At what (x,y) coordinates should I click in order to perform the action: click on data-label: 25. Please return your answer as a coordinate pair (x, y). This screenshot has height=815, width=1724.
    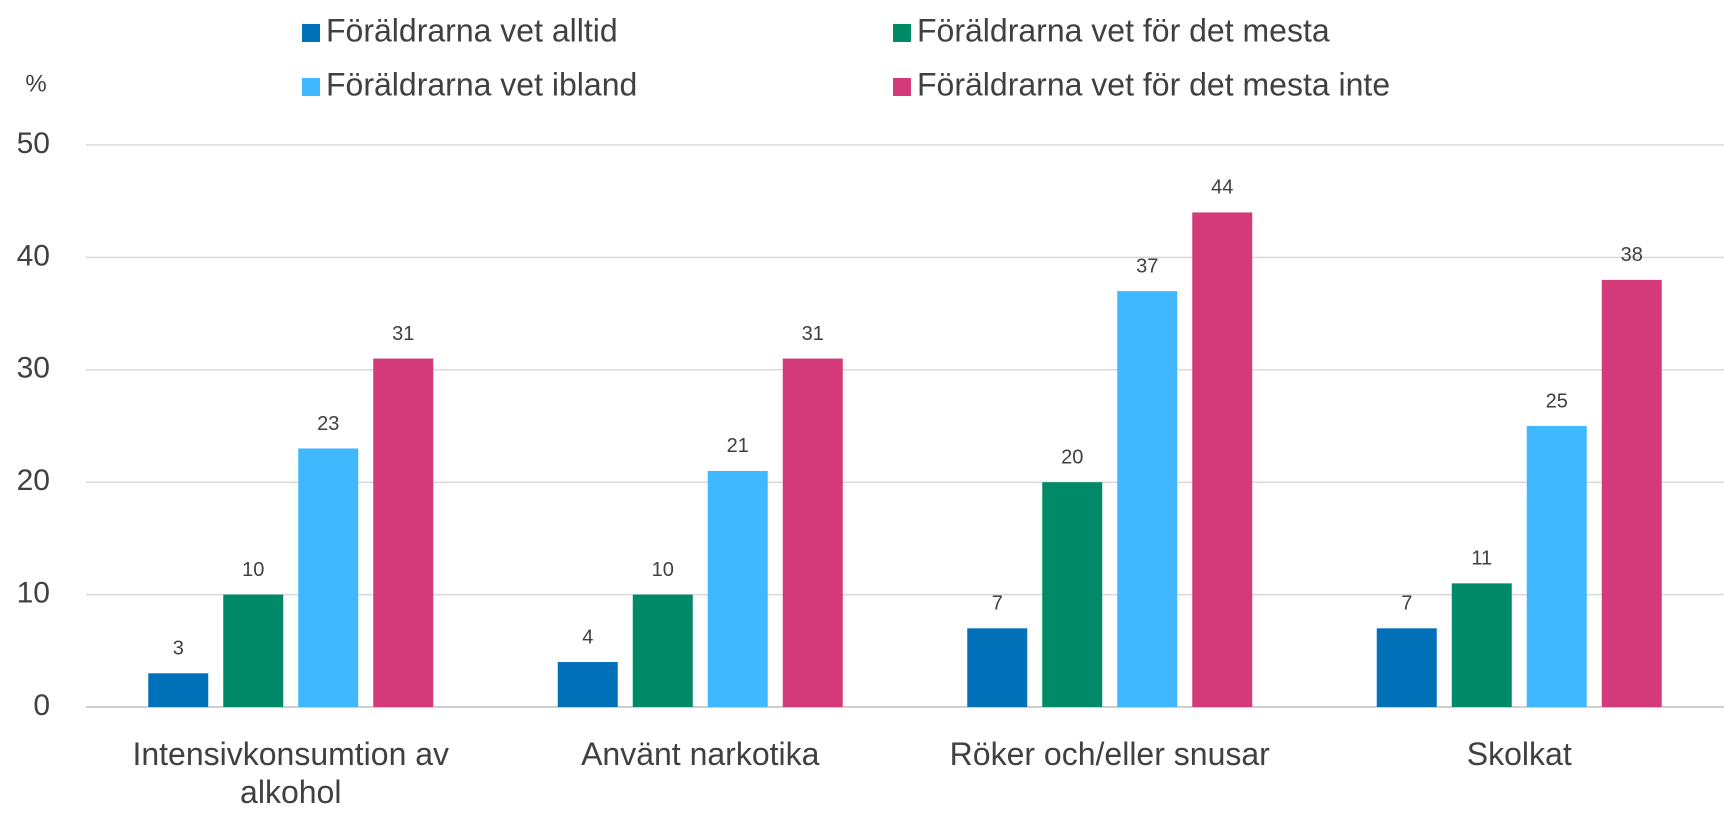
    Looking at the image, I should click on (1557, 401).